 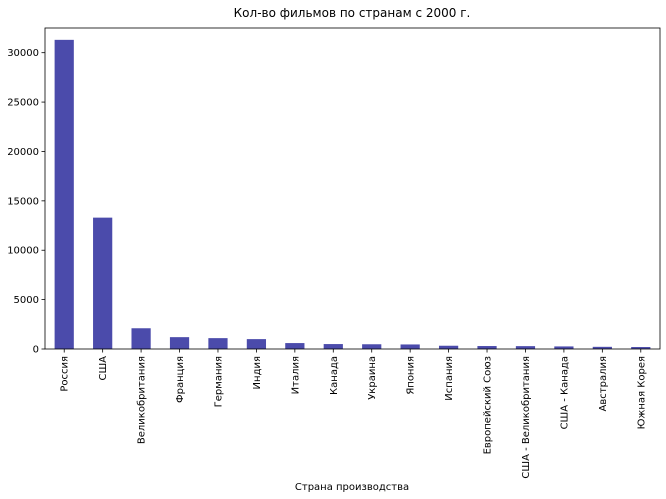 I want to click on x-tick-label: Франция, so click(x=180, y=379).